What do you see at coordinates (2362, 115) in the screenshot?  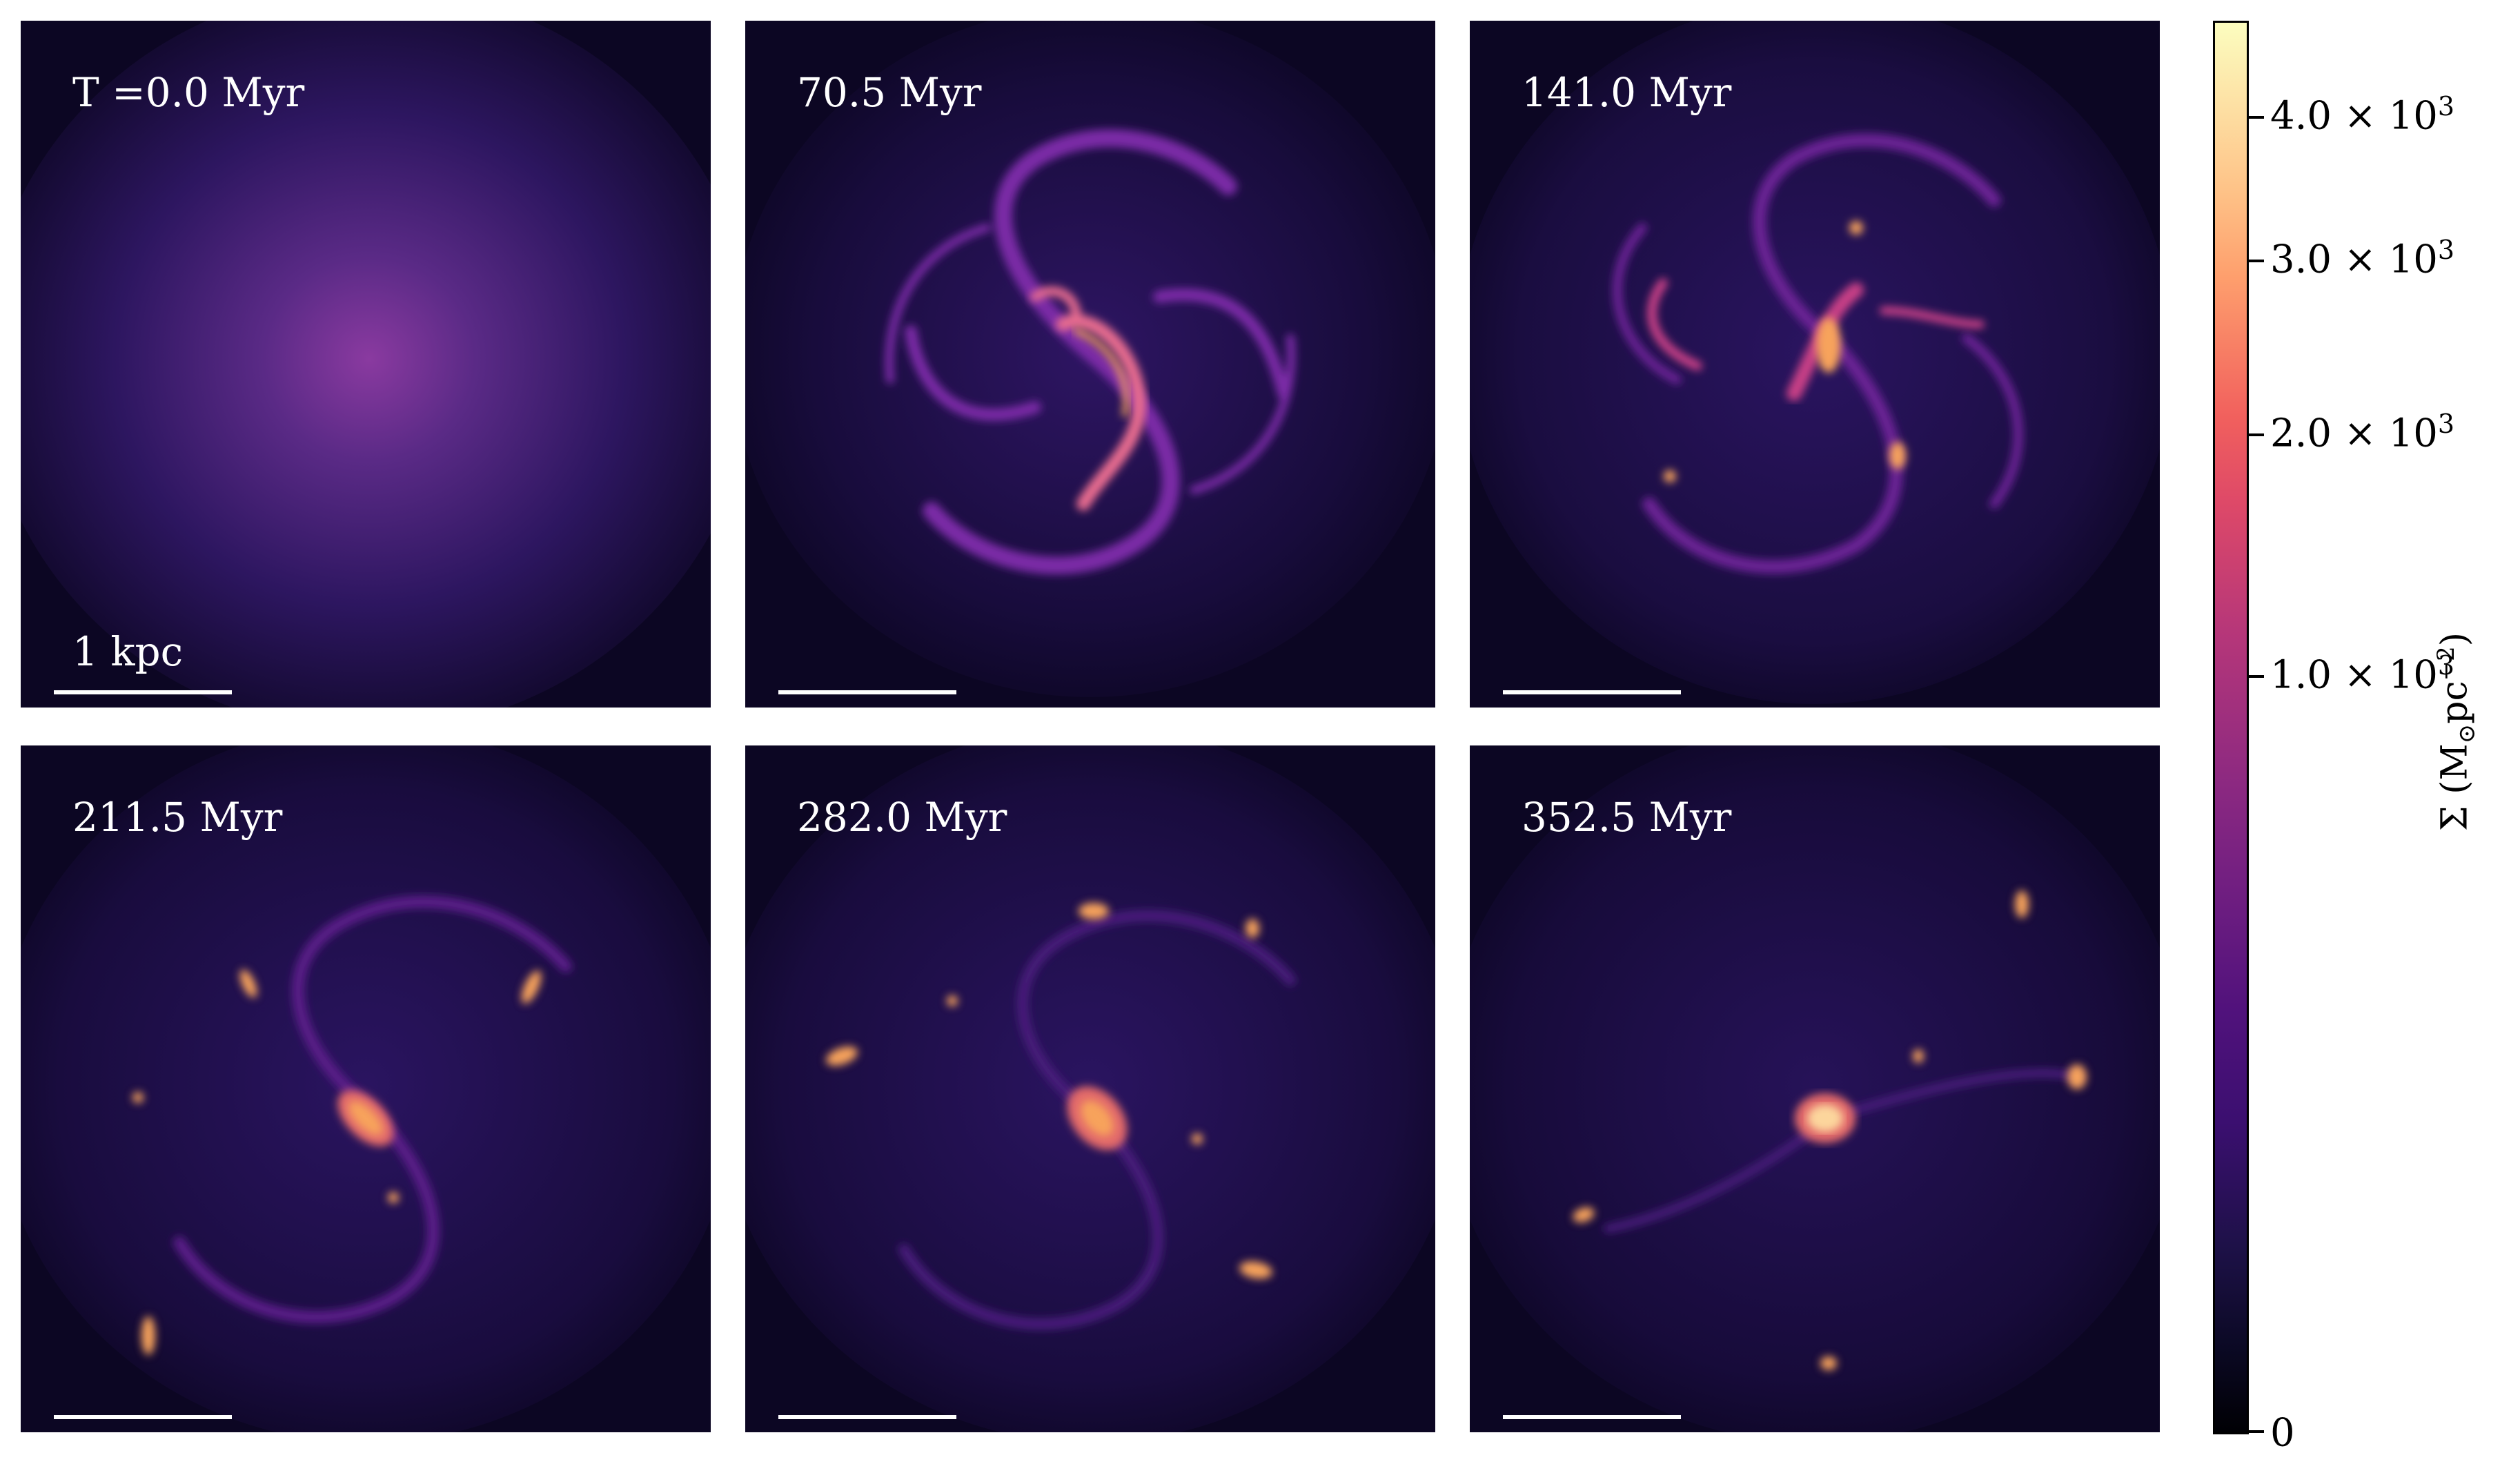 I see `colorbar-tick-label: 4.0 × 103` at bounding box center [2362, 115].